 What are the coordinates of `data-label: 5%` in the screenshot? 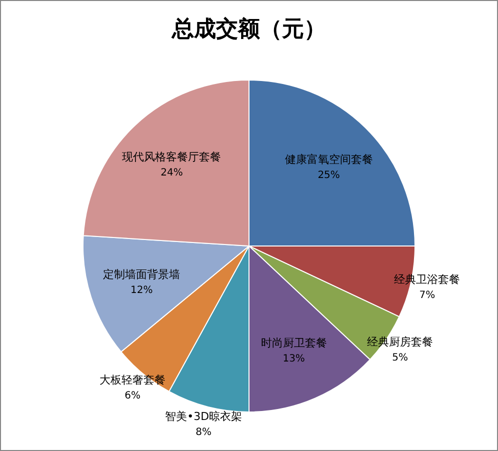 It's located at (400, 358).